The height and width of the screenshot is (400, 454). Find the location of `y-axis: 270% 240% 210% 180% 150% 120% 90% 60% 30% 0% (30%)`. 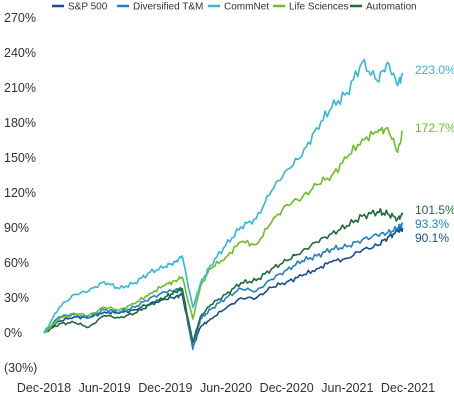

y-axis: 270% 240% 210% 180% 150% 120% 90% 60% 30% 0% (30%) is located at coordinates (20, 193).